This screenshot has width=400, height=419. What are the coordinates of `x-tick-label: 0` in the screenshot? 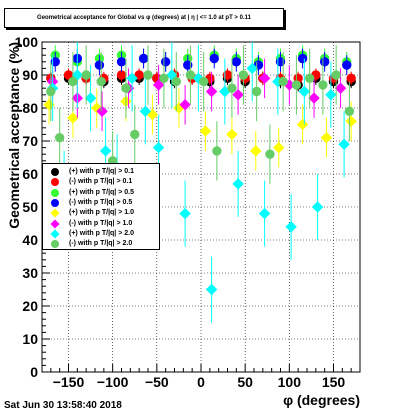 It's located at (201, 382).